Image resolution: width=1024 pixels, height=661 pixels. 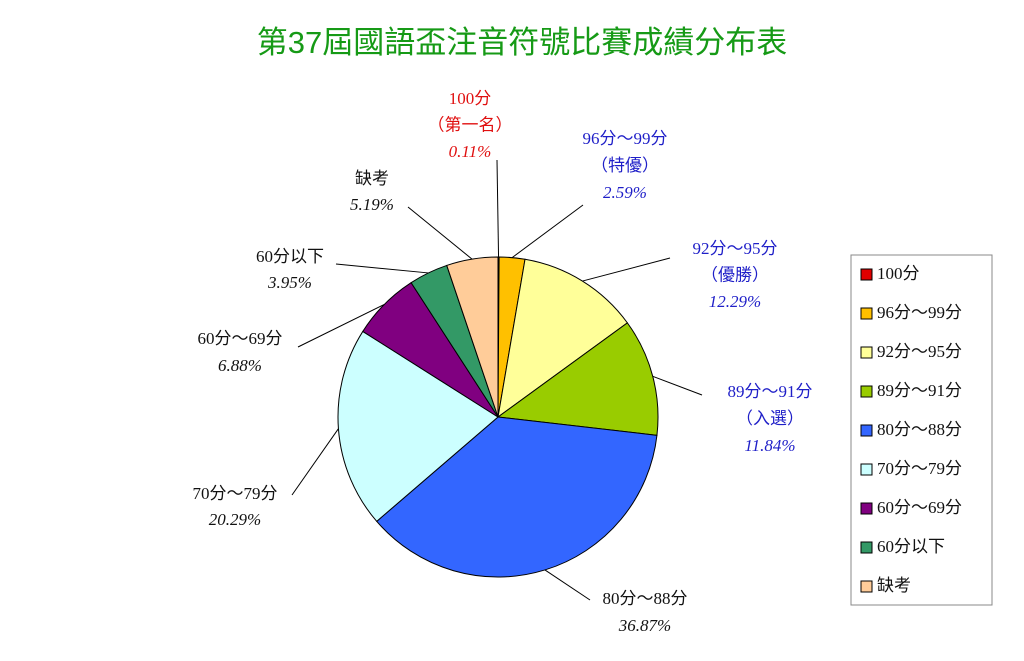 What do you see at coordinates (770, 418) in the screenshot?
I see `slice-note: （入選）` at bounding box center [770, 418].